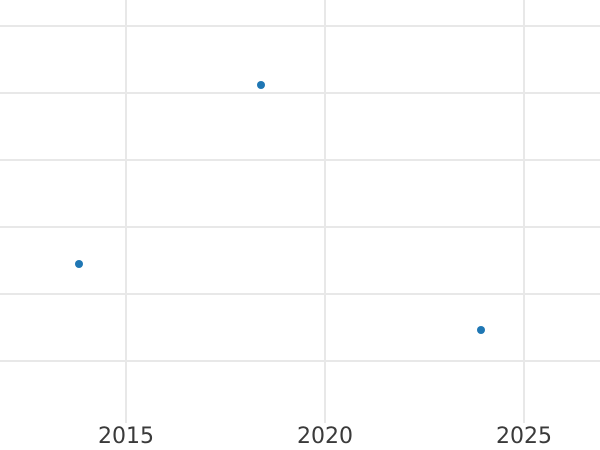 Image resolution: width=600 pixels, height=450 pixels. What do you see at coordinates (126, 436) in the screenshot?
I see `x-tick-label: 2015` at bounding box center [126, 436].